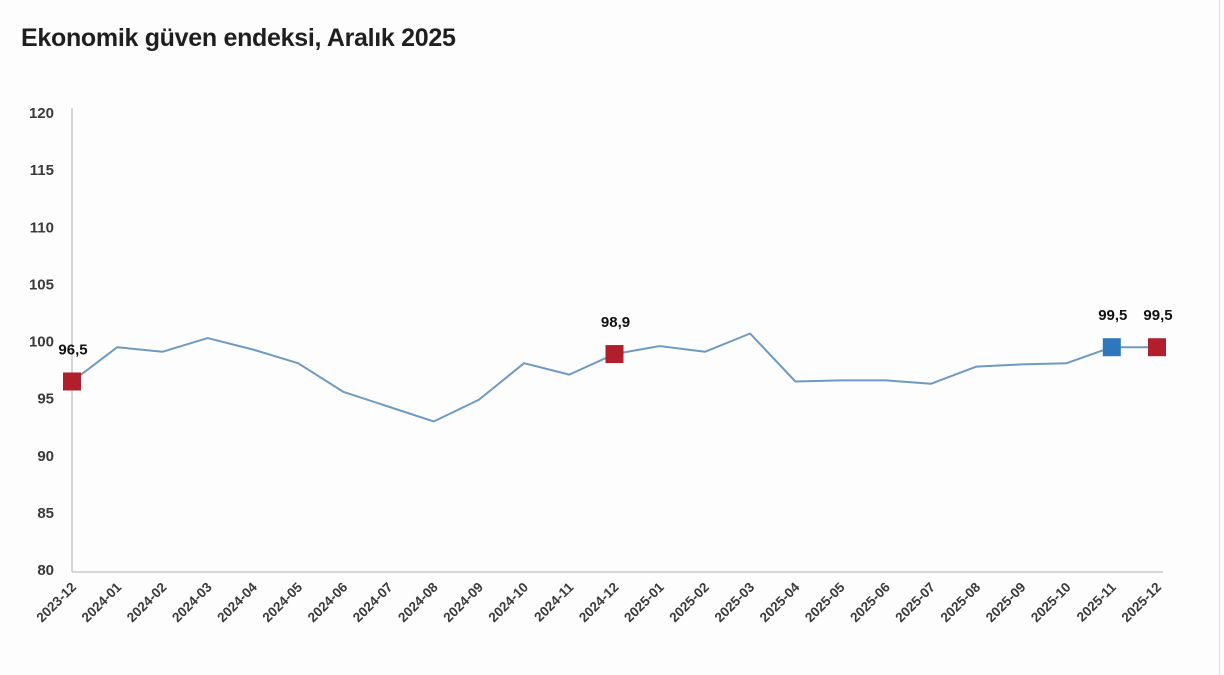 The height and width of the screenshot is (675, 1224). I want to click on x-tick-label: 2025-05, so click(825, 602).